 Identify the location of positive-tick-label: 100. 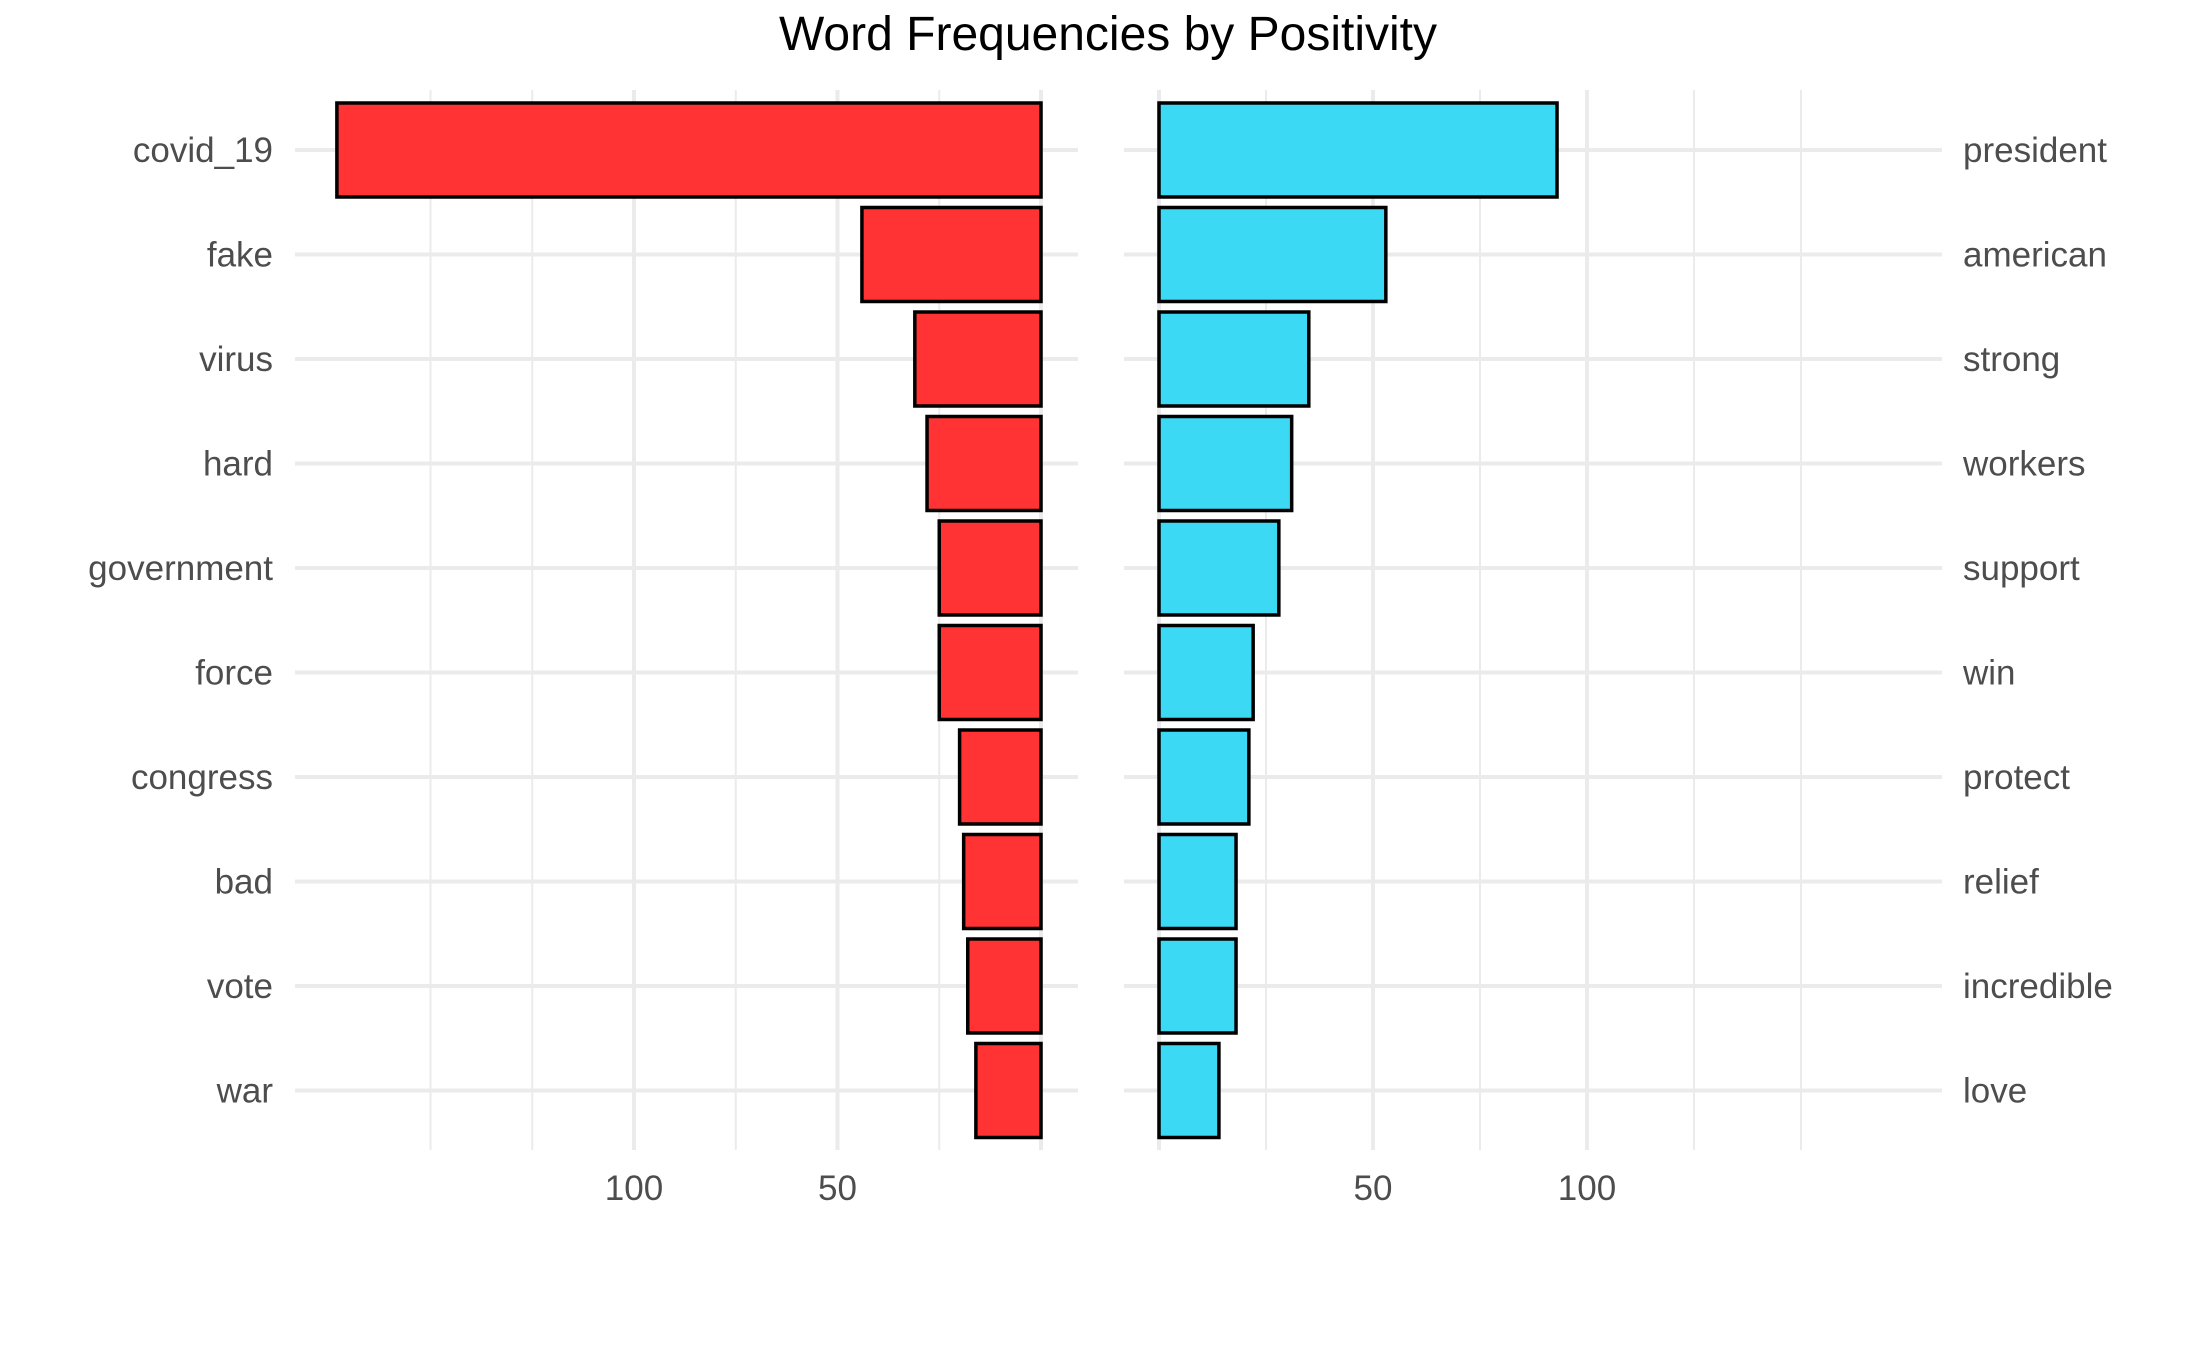
(1587, 1188).